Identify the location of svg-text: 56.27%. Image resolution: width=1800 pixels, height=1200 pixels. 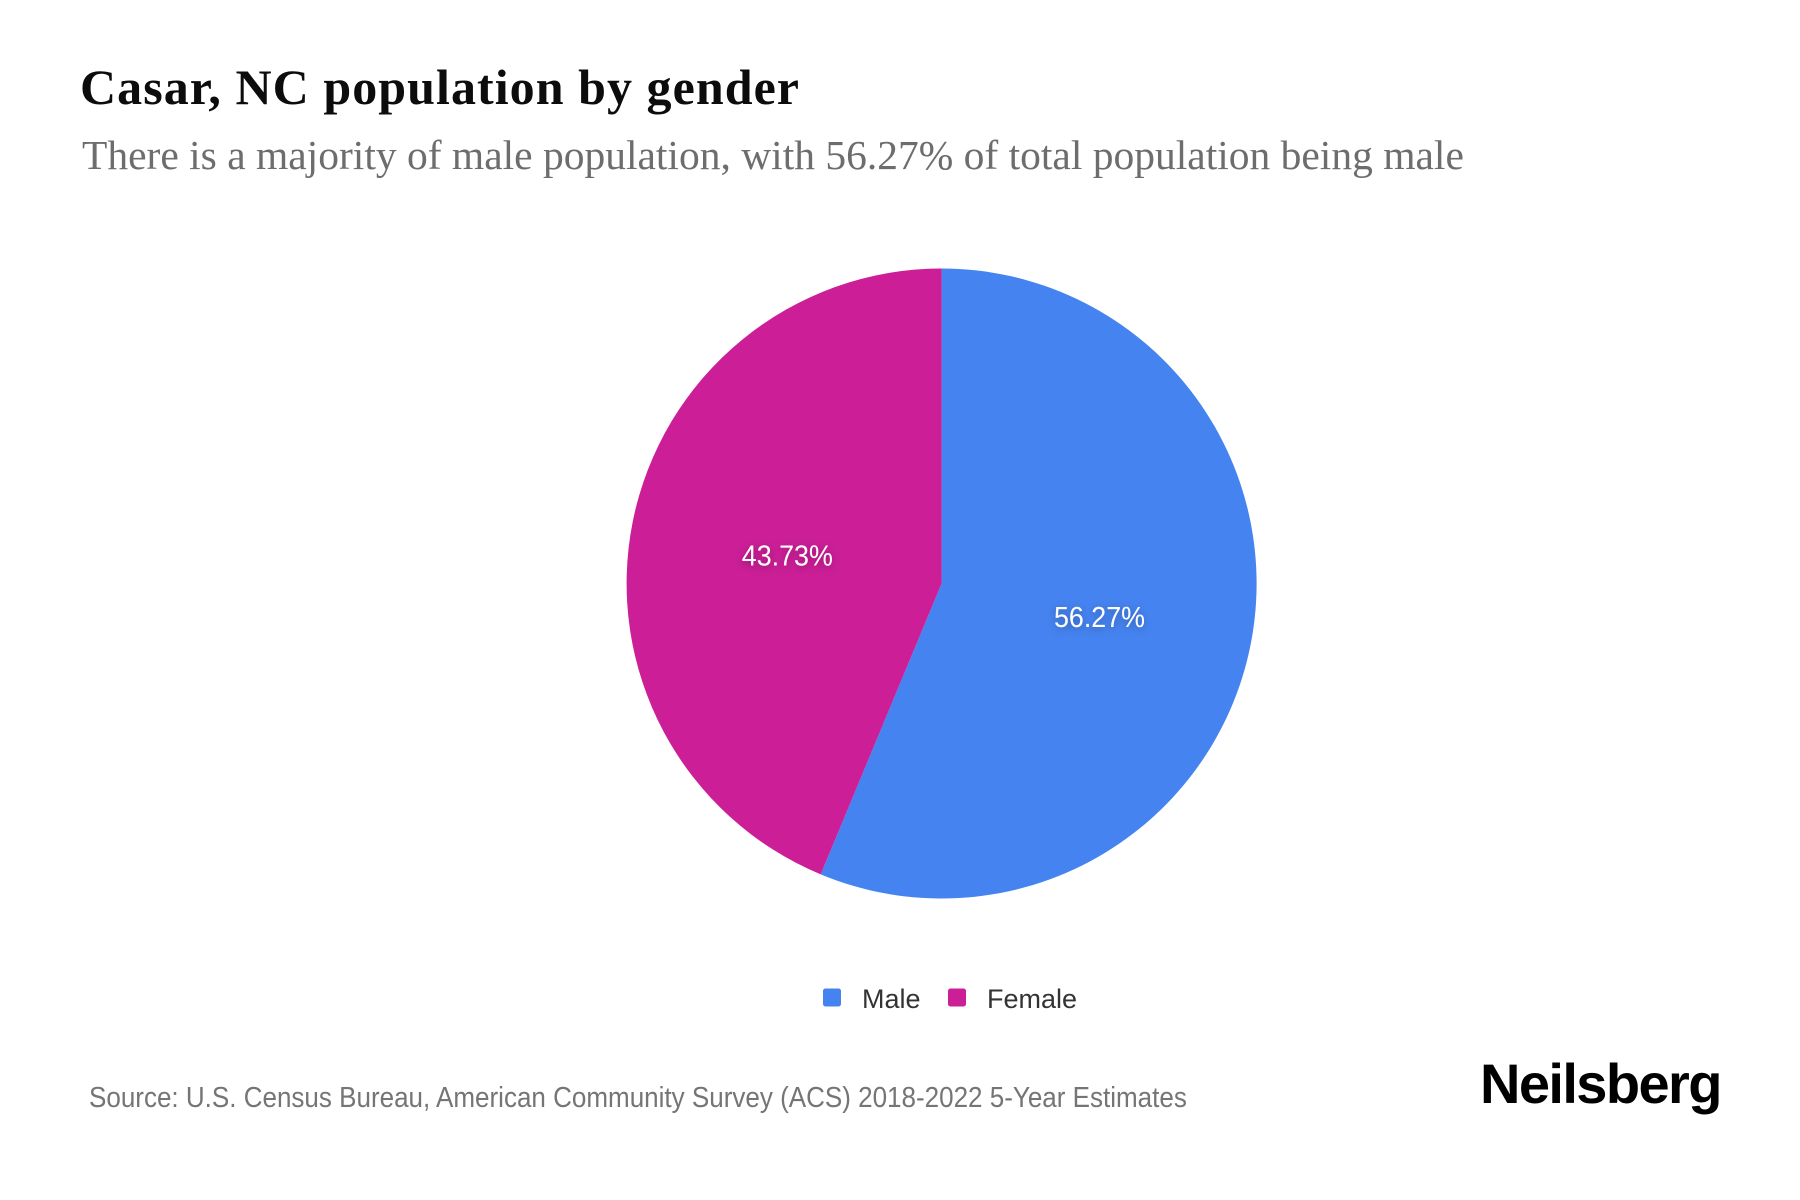
(1099, 618).